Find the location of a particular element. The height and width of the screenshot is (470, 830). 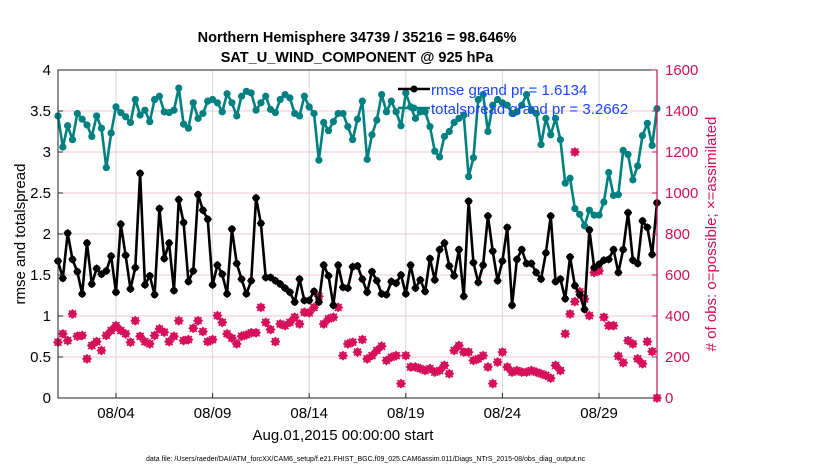

obs-possible-point-cross is located at coordinates (574, 152).